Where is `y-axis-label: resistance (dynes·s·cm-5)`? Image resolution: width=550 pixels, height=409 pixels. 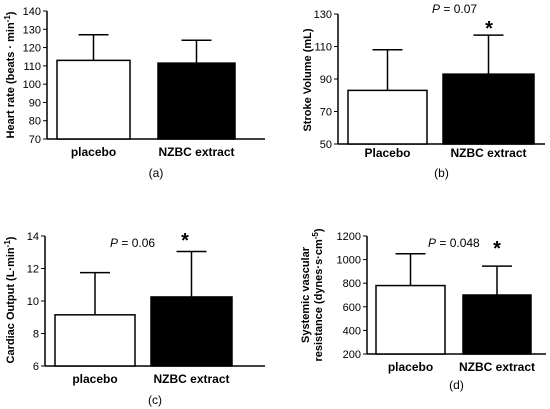
y-axis-label: resistance (dynes·s·cm-5) is located at coordinates (318, 294).